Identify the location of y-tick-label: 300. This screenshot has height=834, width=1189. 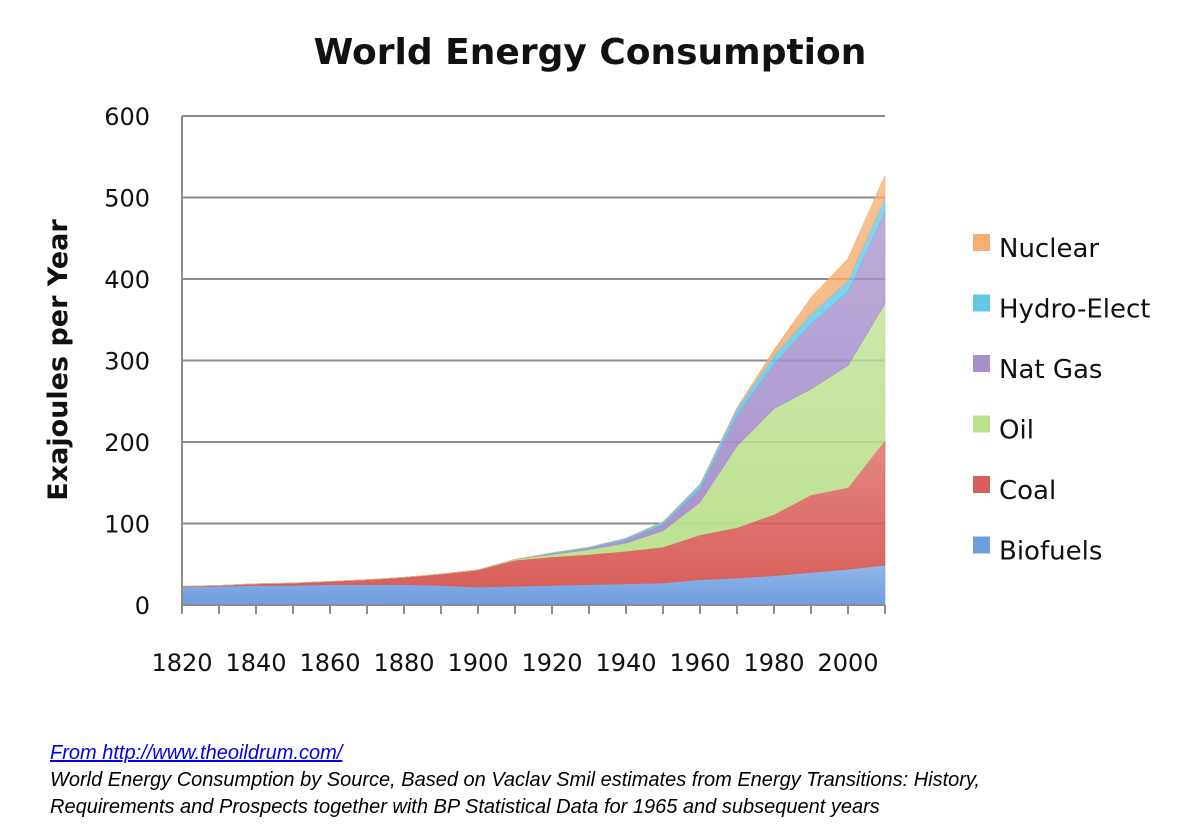
(127, 362).